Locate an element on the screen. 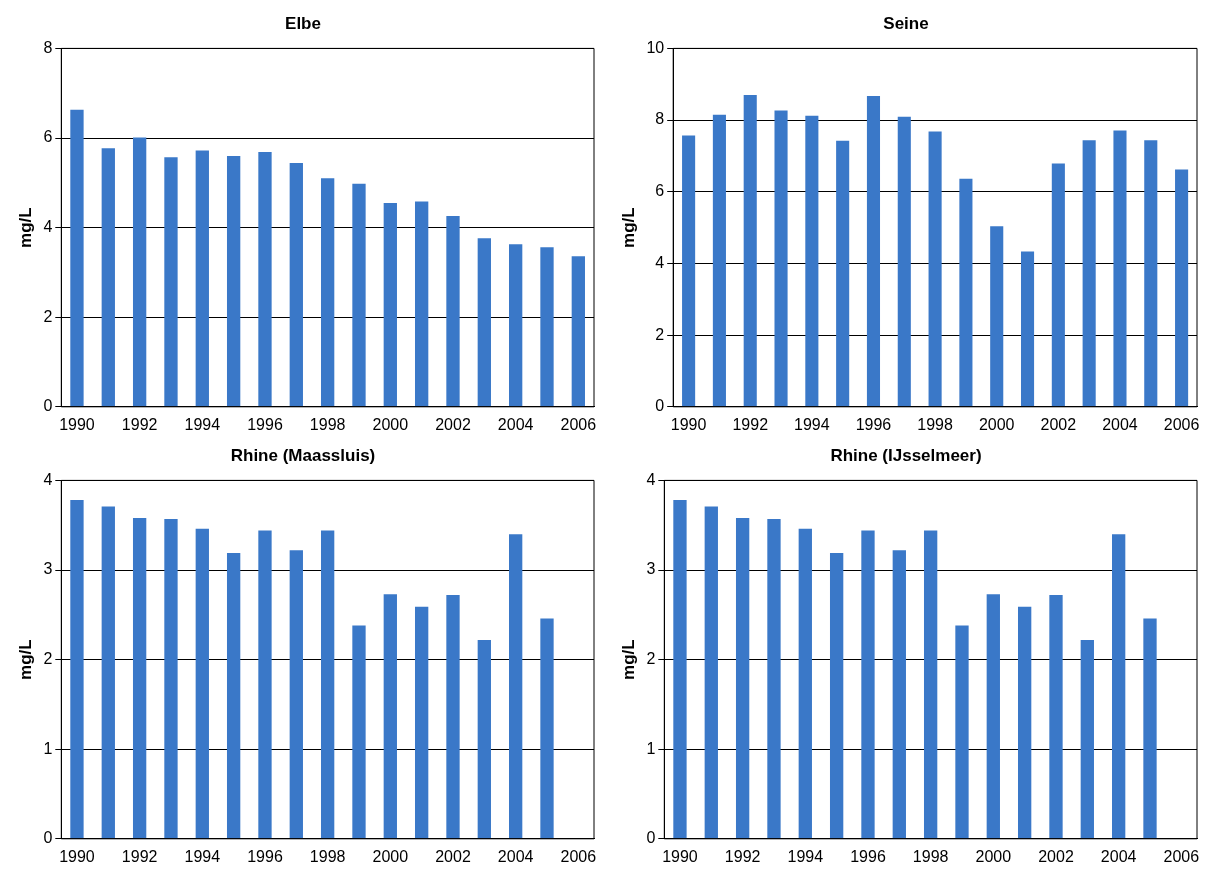 The height and width of the screenshot is (881, 1219). chart-title: Seine is located at coordinates (906, 23).